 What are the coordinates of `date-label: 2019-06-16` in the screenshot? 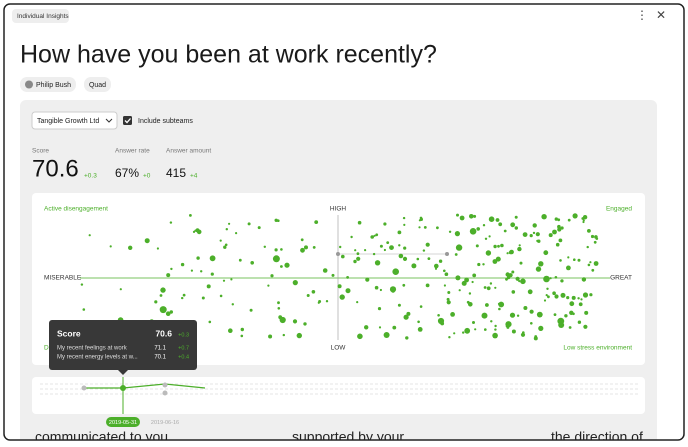 It's located at (165, 423).